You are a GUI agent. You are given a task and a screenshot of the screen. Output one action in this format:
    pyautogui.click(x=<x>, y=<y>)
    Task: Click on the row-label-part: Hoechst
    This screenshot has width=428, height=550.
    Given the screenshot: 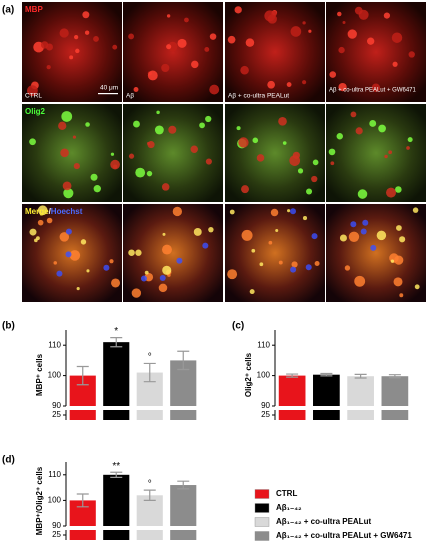 What is the action you would take?
    pyautogui.click(x=67, y=211)
    